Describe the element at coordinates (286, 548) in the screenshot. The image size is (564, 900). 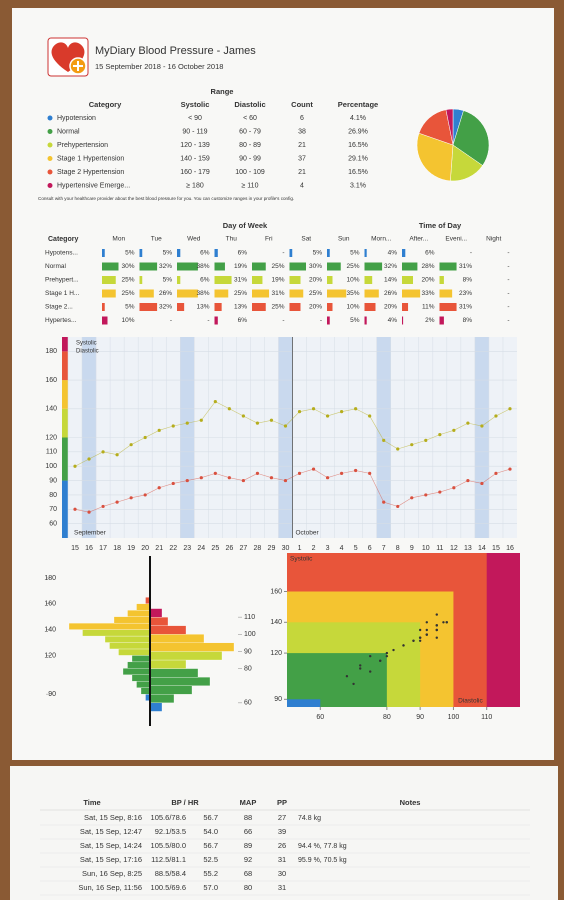
I see `x-tick-label: 30` at that location.